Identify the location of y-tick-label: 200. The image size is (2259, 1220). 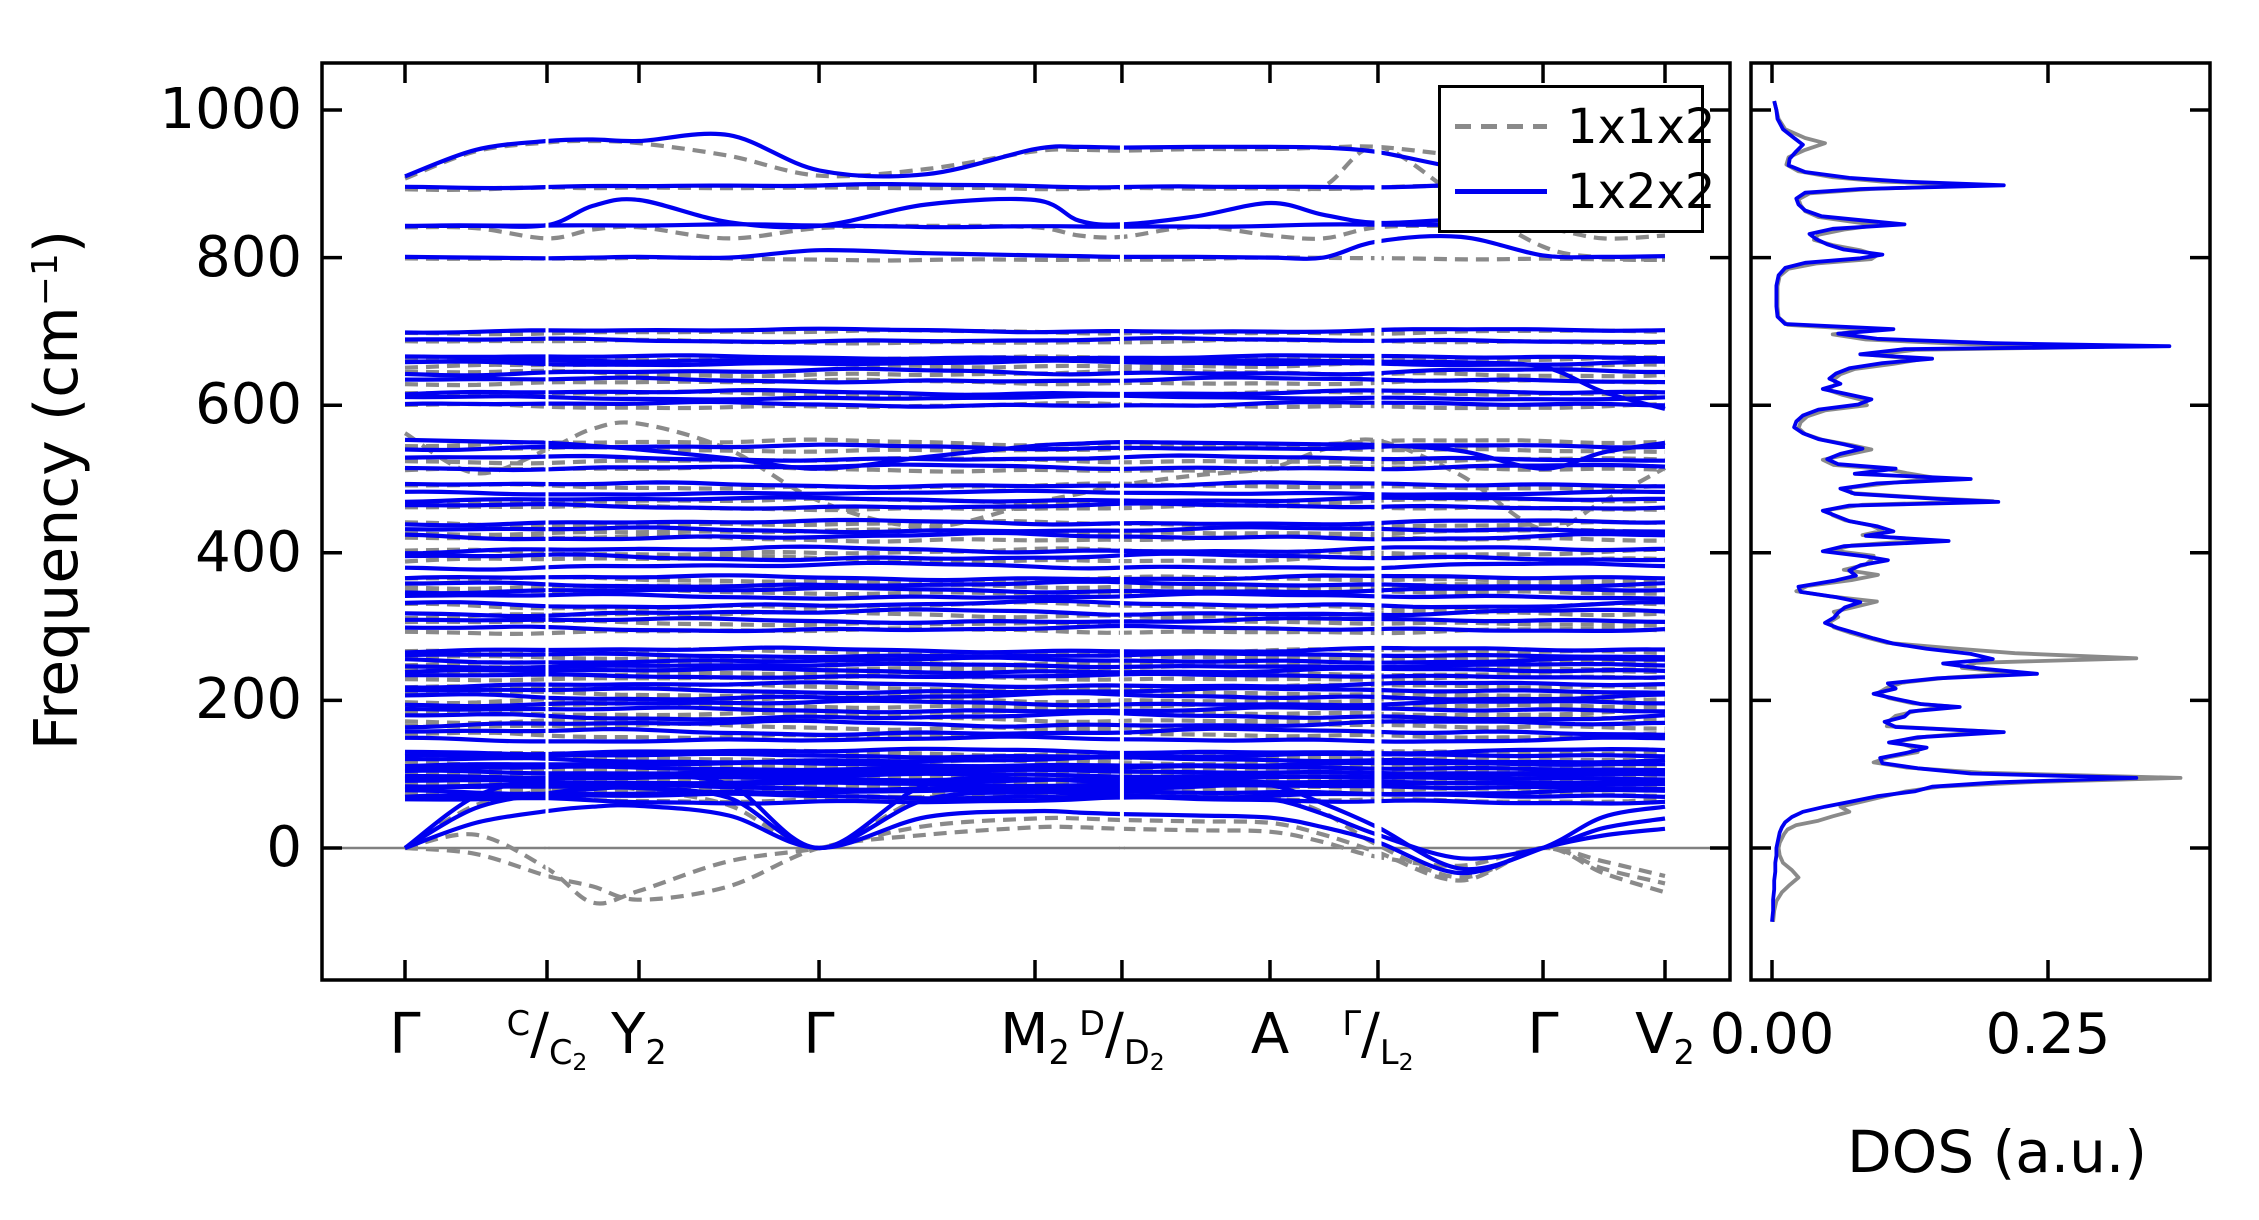
(248, 700).